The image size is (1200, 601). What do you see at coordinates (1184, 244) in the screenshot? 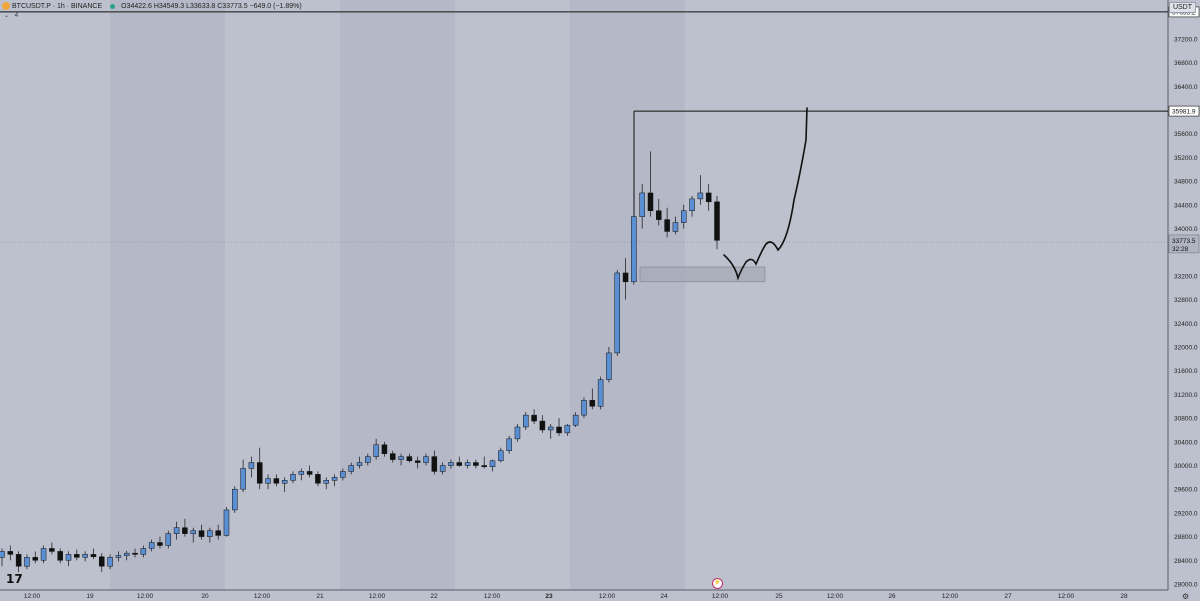
I see `current-price-tag` at bounding box center [1184, 244].